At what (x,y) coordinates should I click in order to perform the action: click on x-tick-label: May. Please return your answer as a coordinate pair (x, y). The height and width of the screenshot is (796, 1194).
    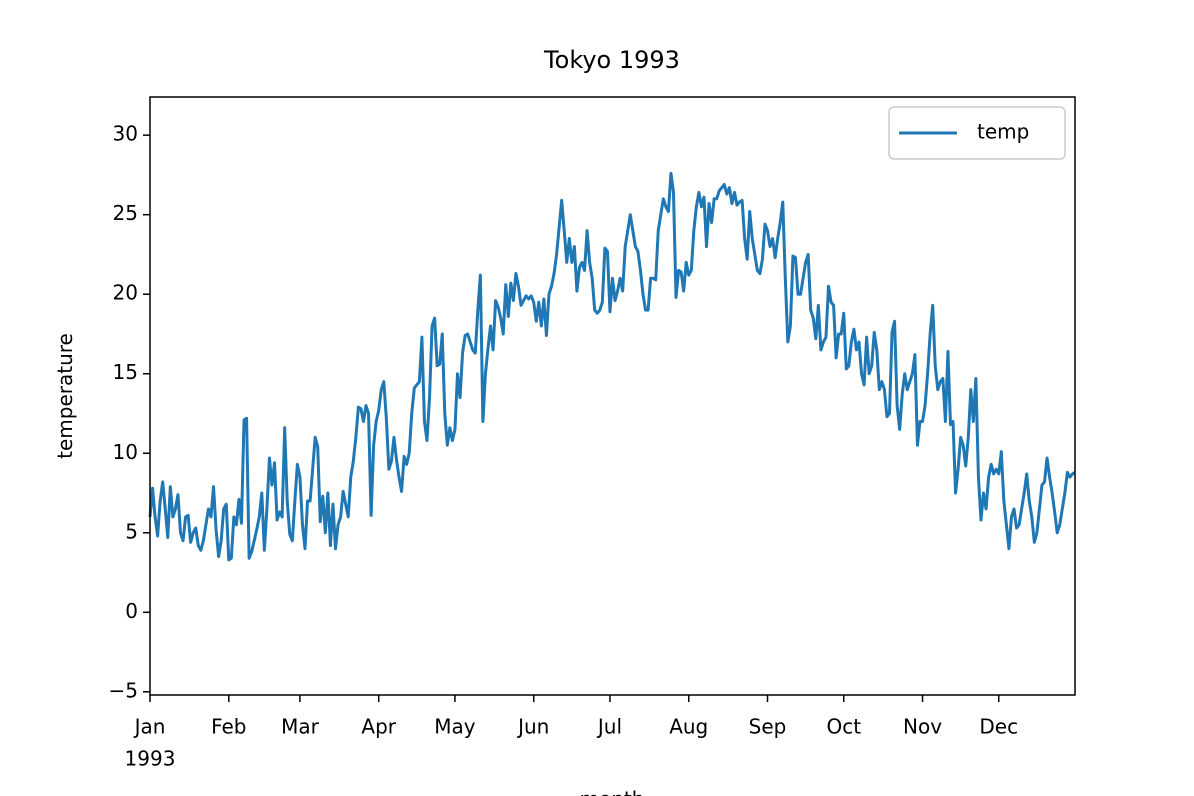
    Looking at the image, I should click on (455, 727).